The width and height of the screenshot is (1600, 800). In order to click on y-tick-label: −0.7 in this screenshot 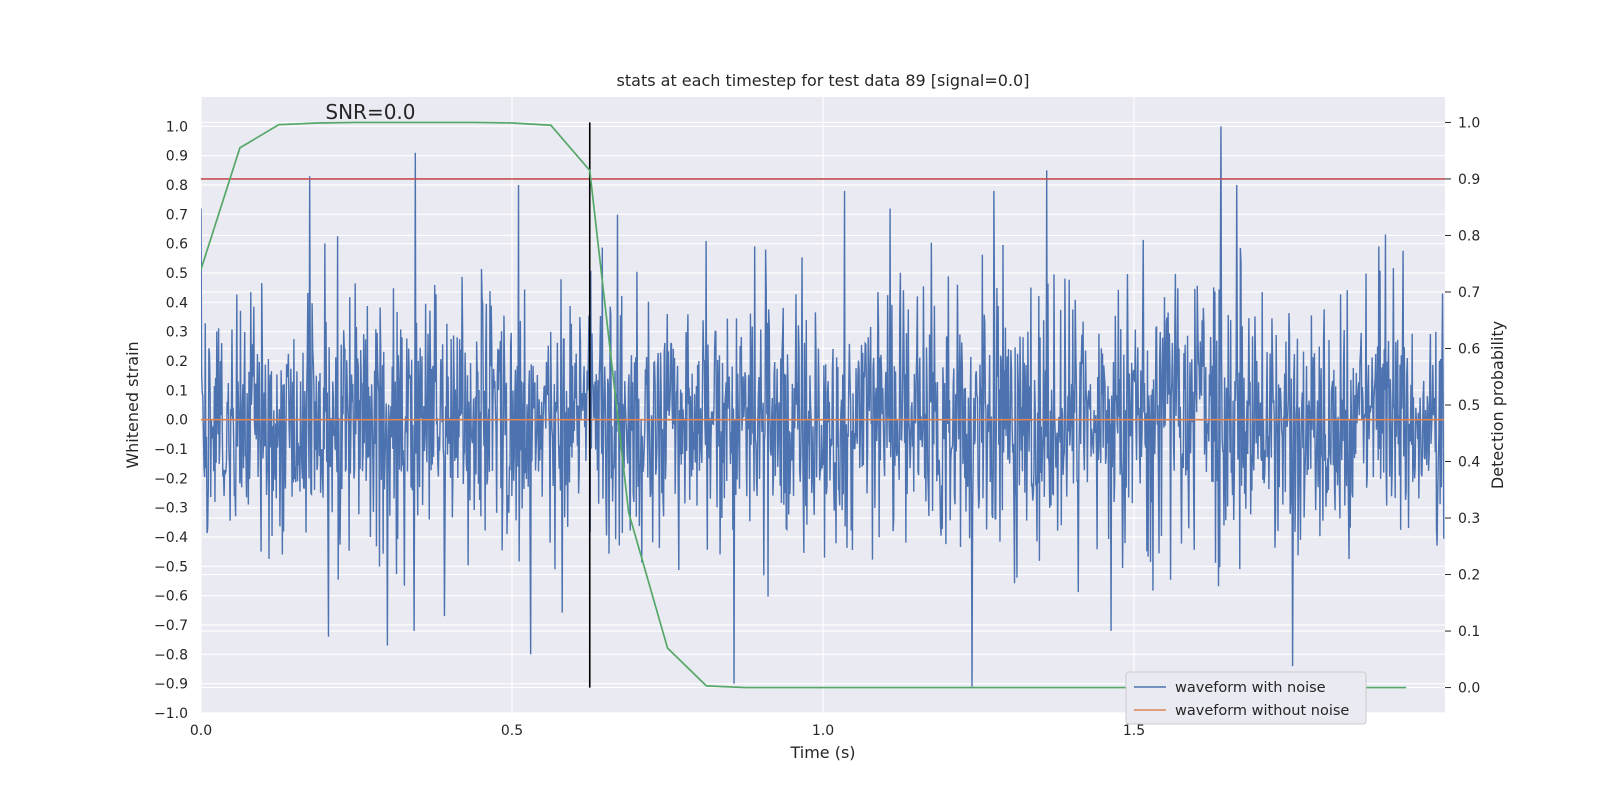, I will do `click(171, 626)`.